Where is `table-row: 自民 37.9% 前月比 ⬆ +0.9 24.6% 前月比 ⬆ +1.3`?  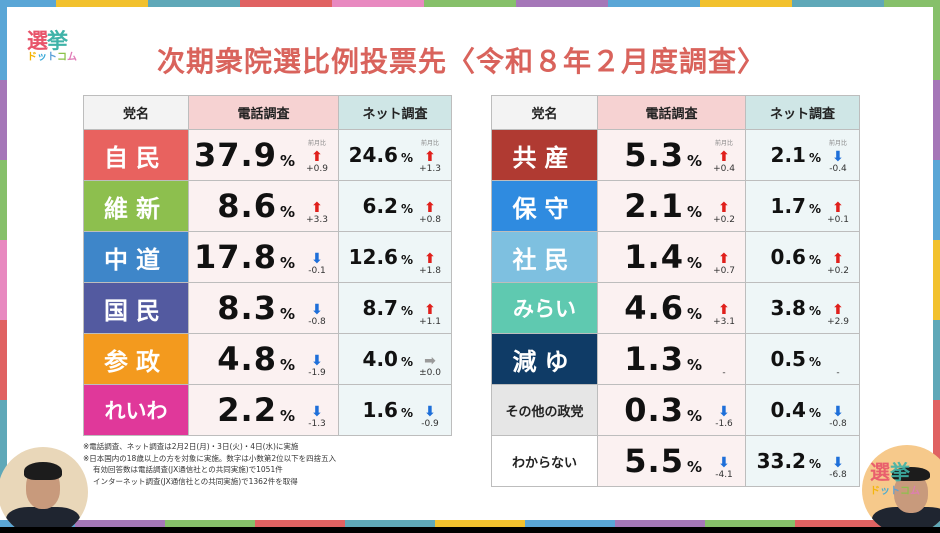
table-row: 自民 37.9% 前月比 ⬆ +0.9 24.6% 前月比 ⬆ +1.3 is located at coordinates (267, 155).